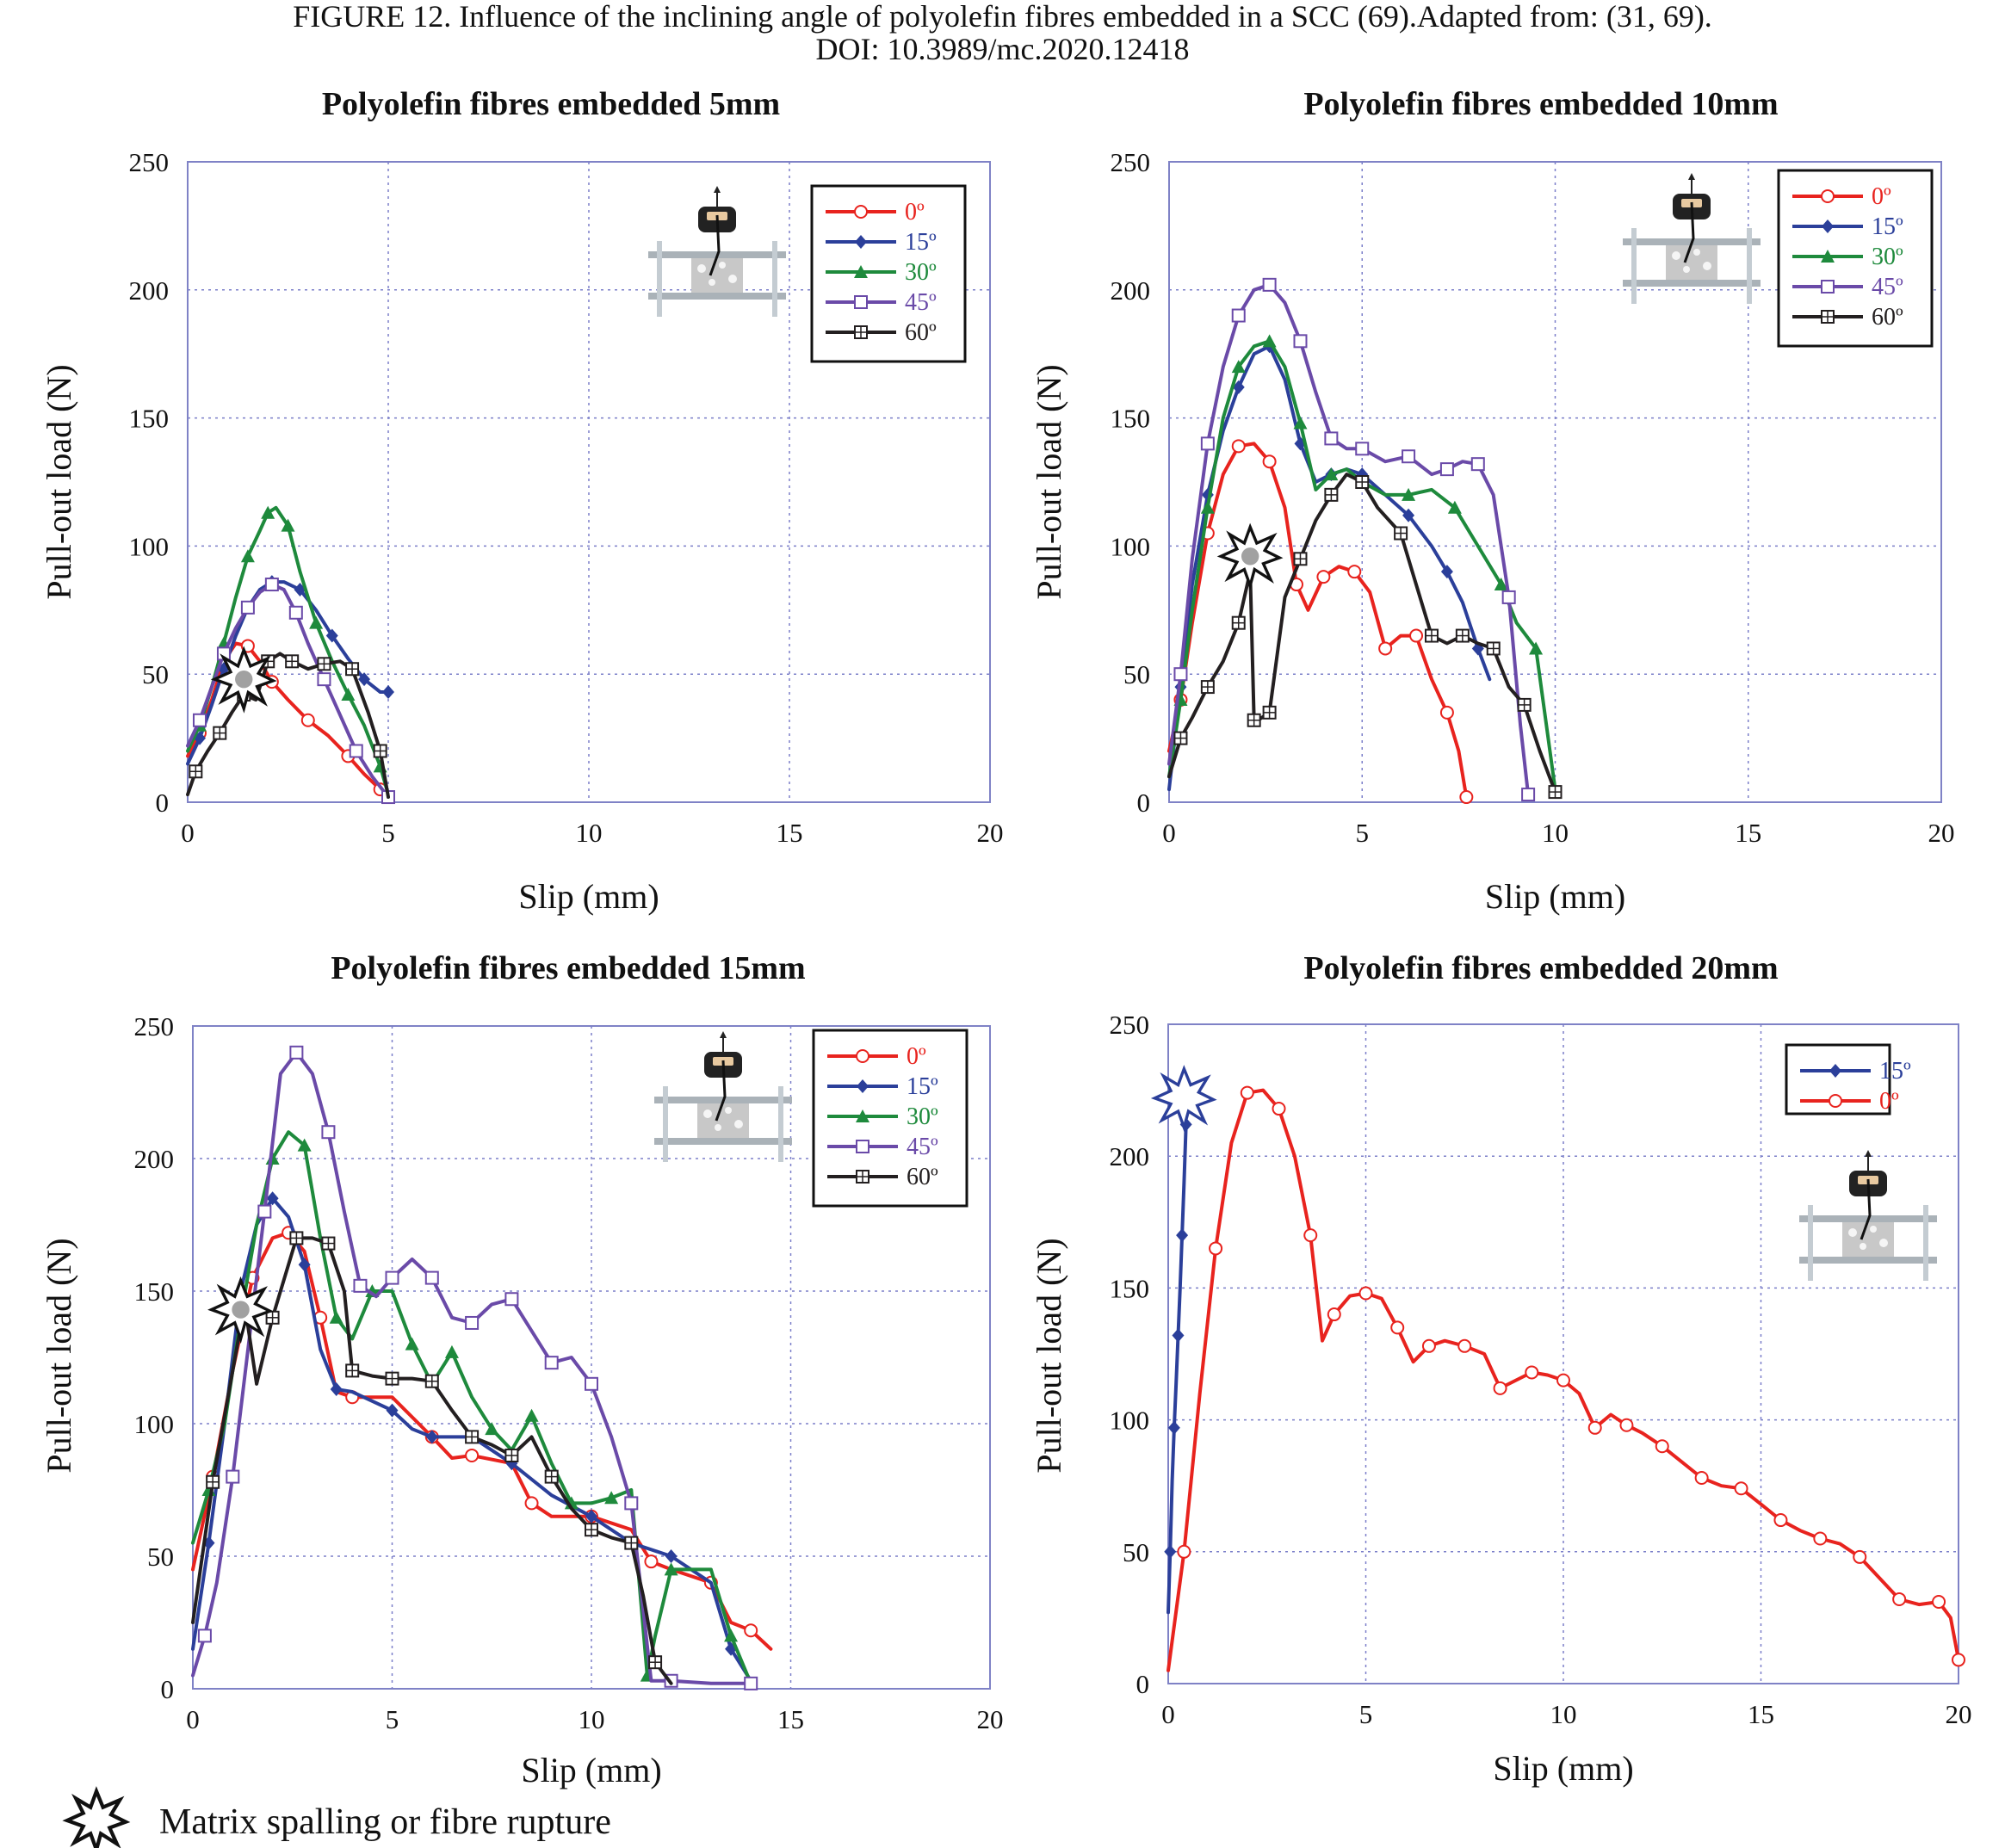 The image size is (2005, 1848). I want to click on series-15-deg, so click(1329, 565).